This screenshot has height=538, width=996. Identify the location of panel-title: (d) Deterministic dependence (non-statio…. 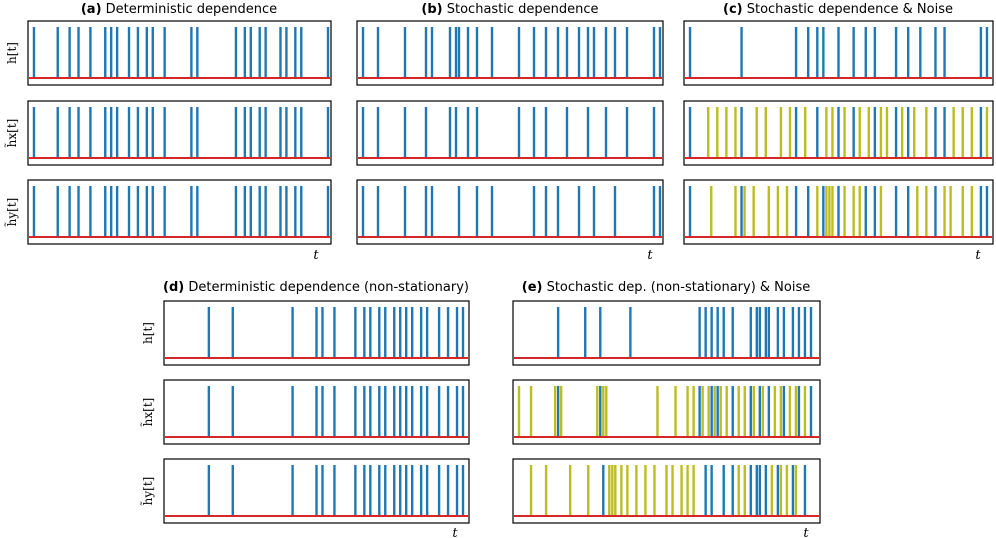
(316, 287).